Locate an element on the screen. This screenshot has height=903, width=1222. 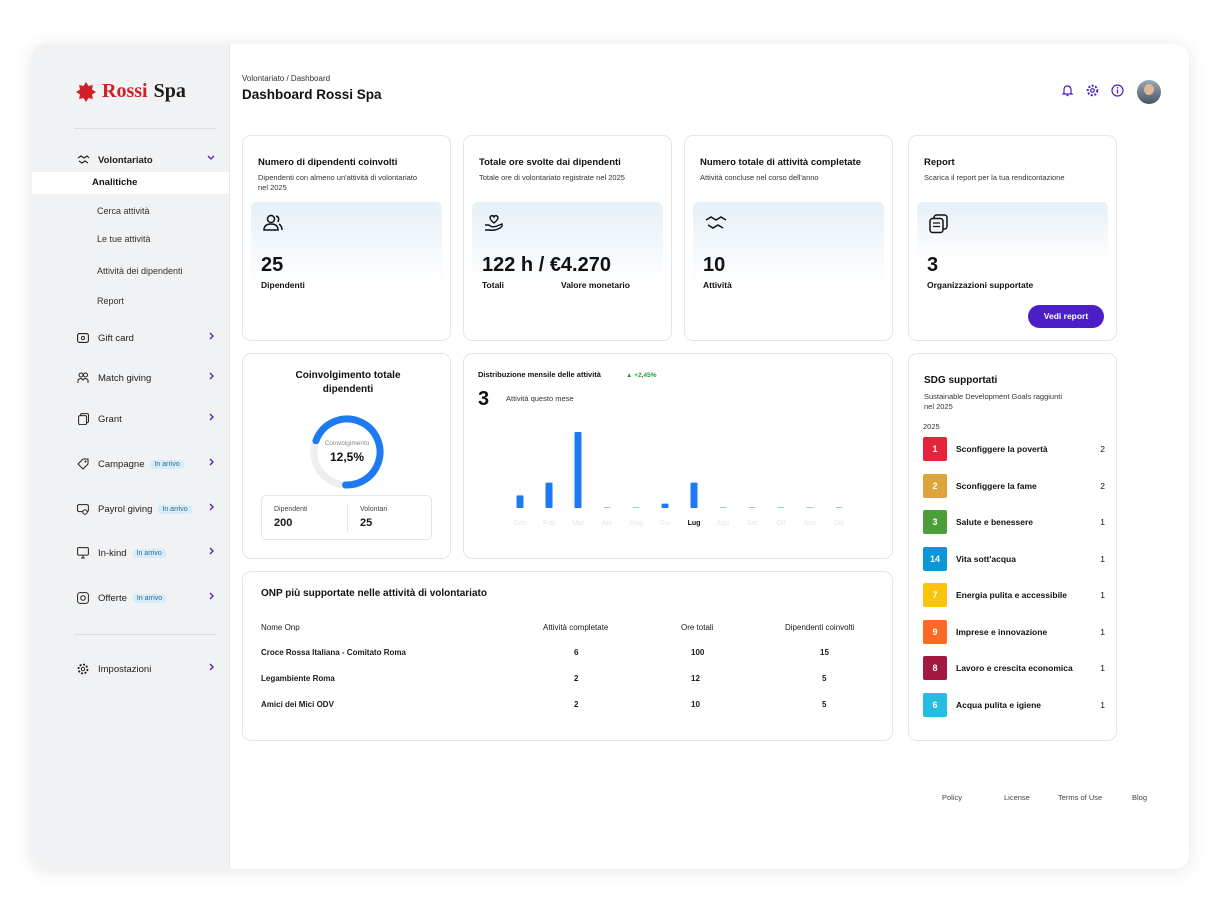
column-header-name: Nome Onp is located at coordinates (280, 627).